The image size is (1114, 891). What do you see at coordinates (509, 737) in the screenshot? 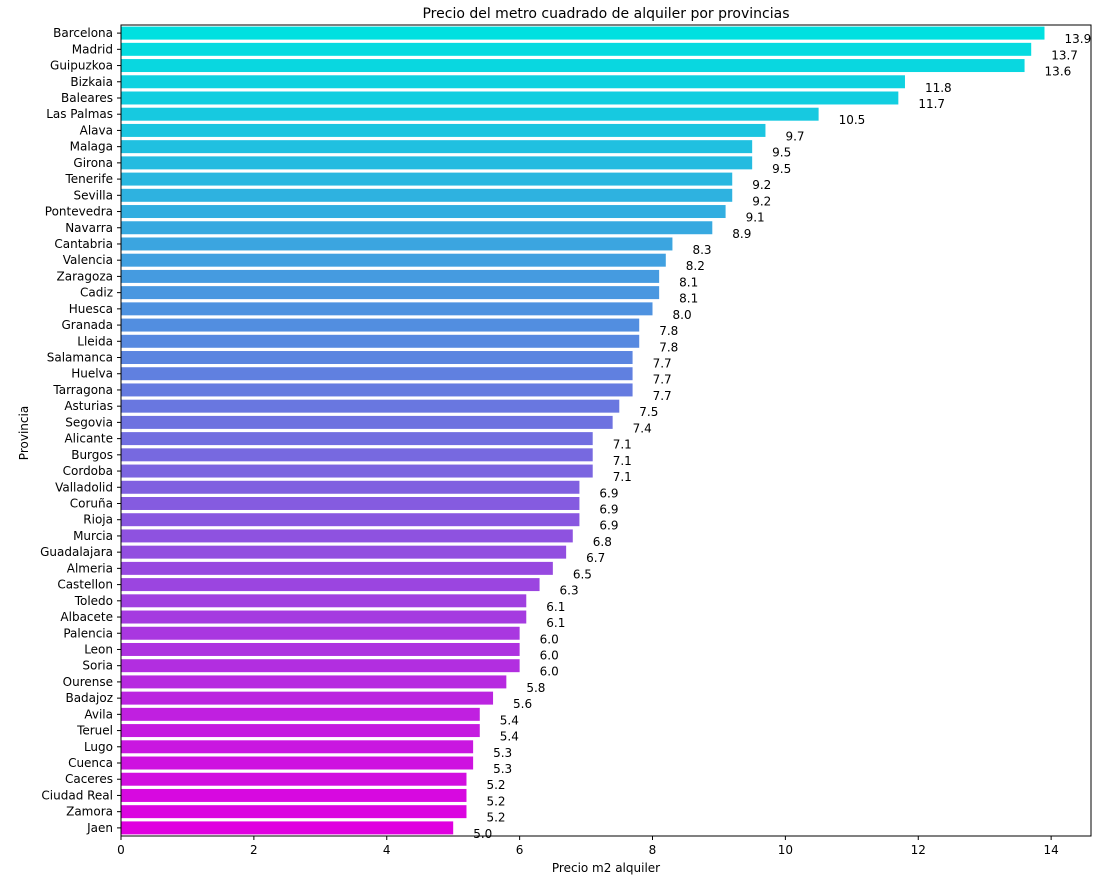
I see `bar-value-label: 5.4` at bounding box center [509, 737].